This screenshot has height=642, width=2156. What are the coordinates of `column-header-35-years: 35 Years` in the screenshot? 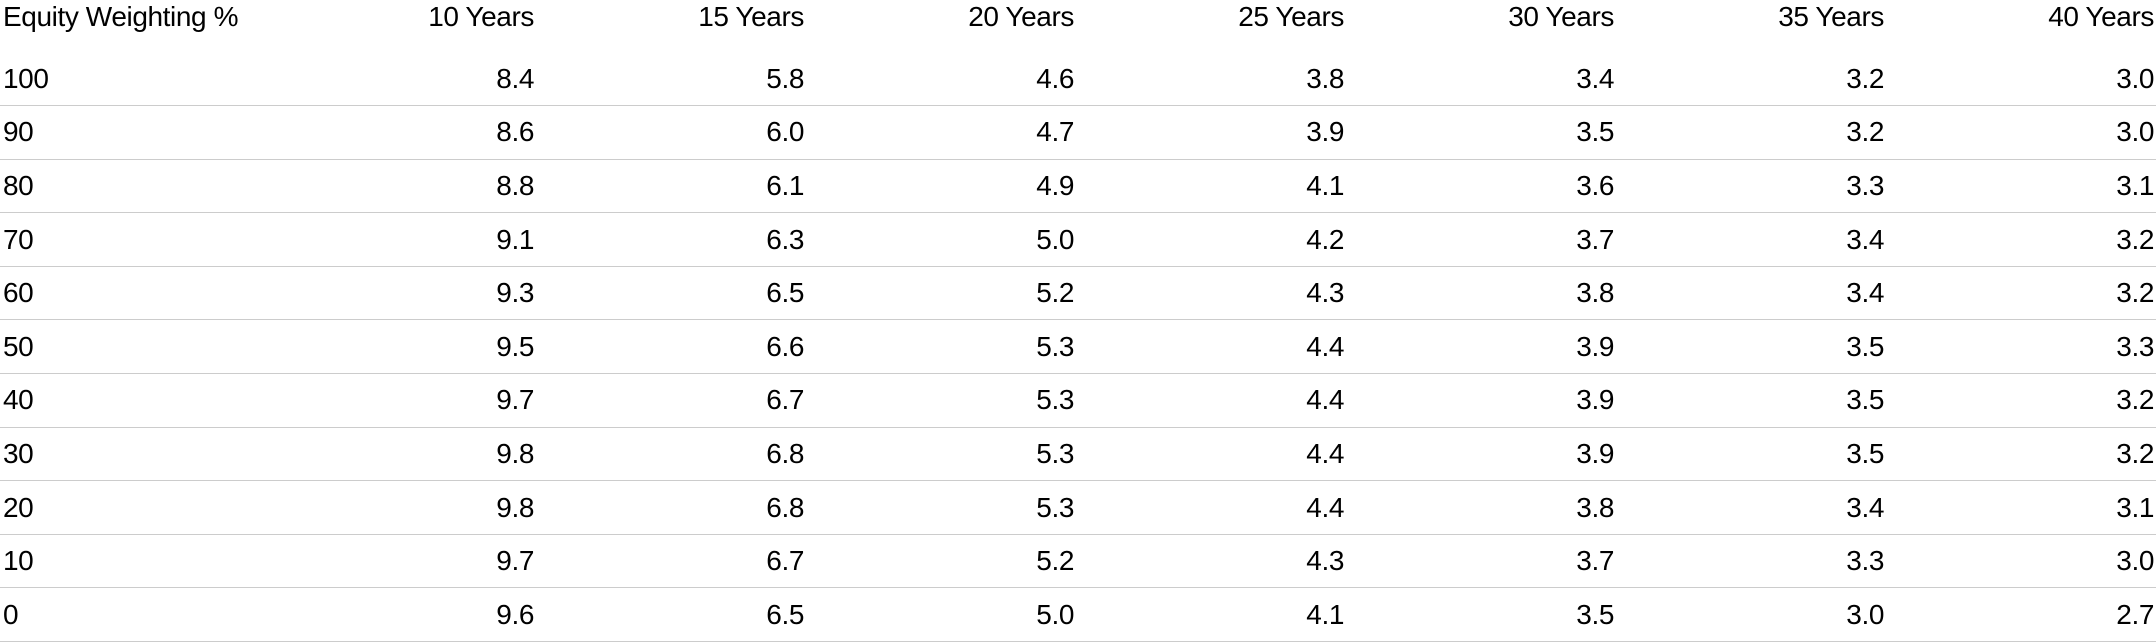 It's located at (1831, 16).